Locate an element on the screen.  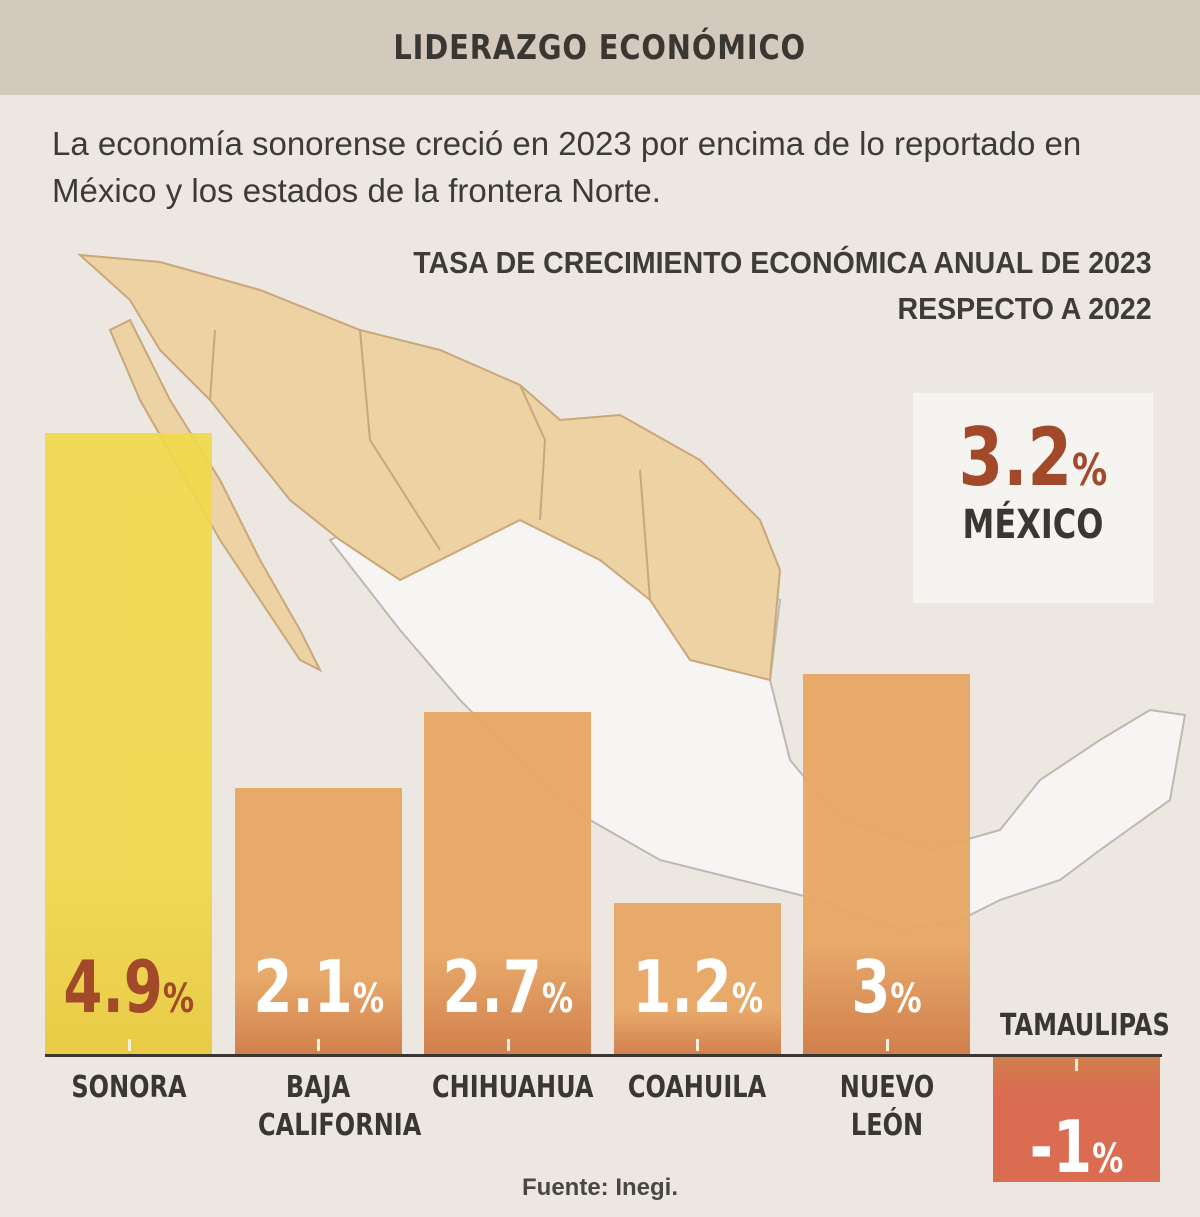
mexico-summary: 3.2% MÉXICO is located at coordinates (1033, 498).